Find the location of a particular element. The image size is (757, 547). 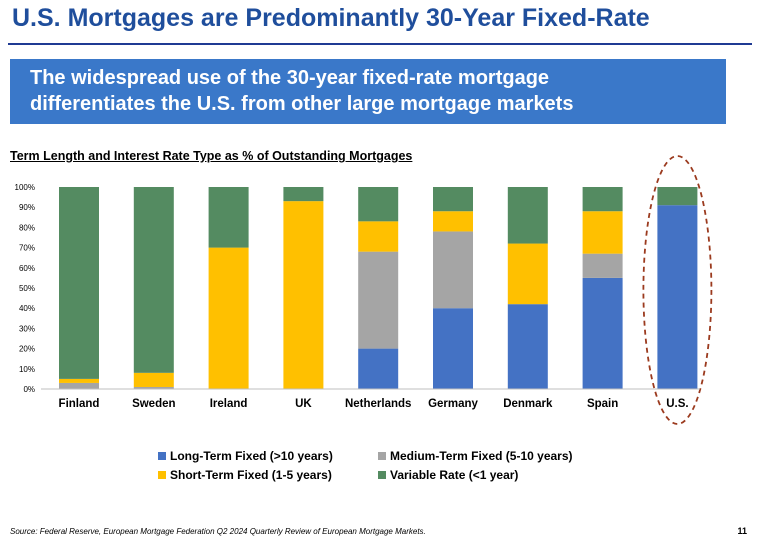

y-tick-label: 0% is located at coordinates (29, 389).